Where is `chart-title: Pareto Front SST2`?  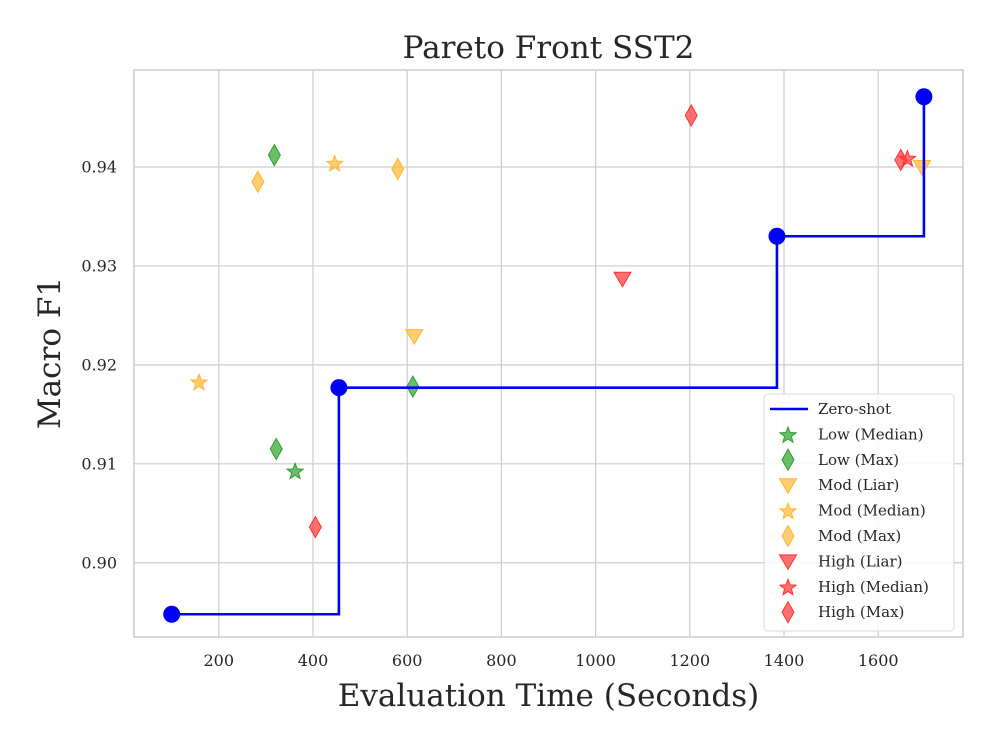 chart-title: Pareto Front SST2 is located at coordinates (549, 48).